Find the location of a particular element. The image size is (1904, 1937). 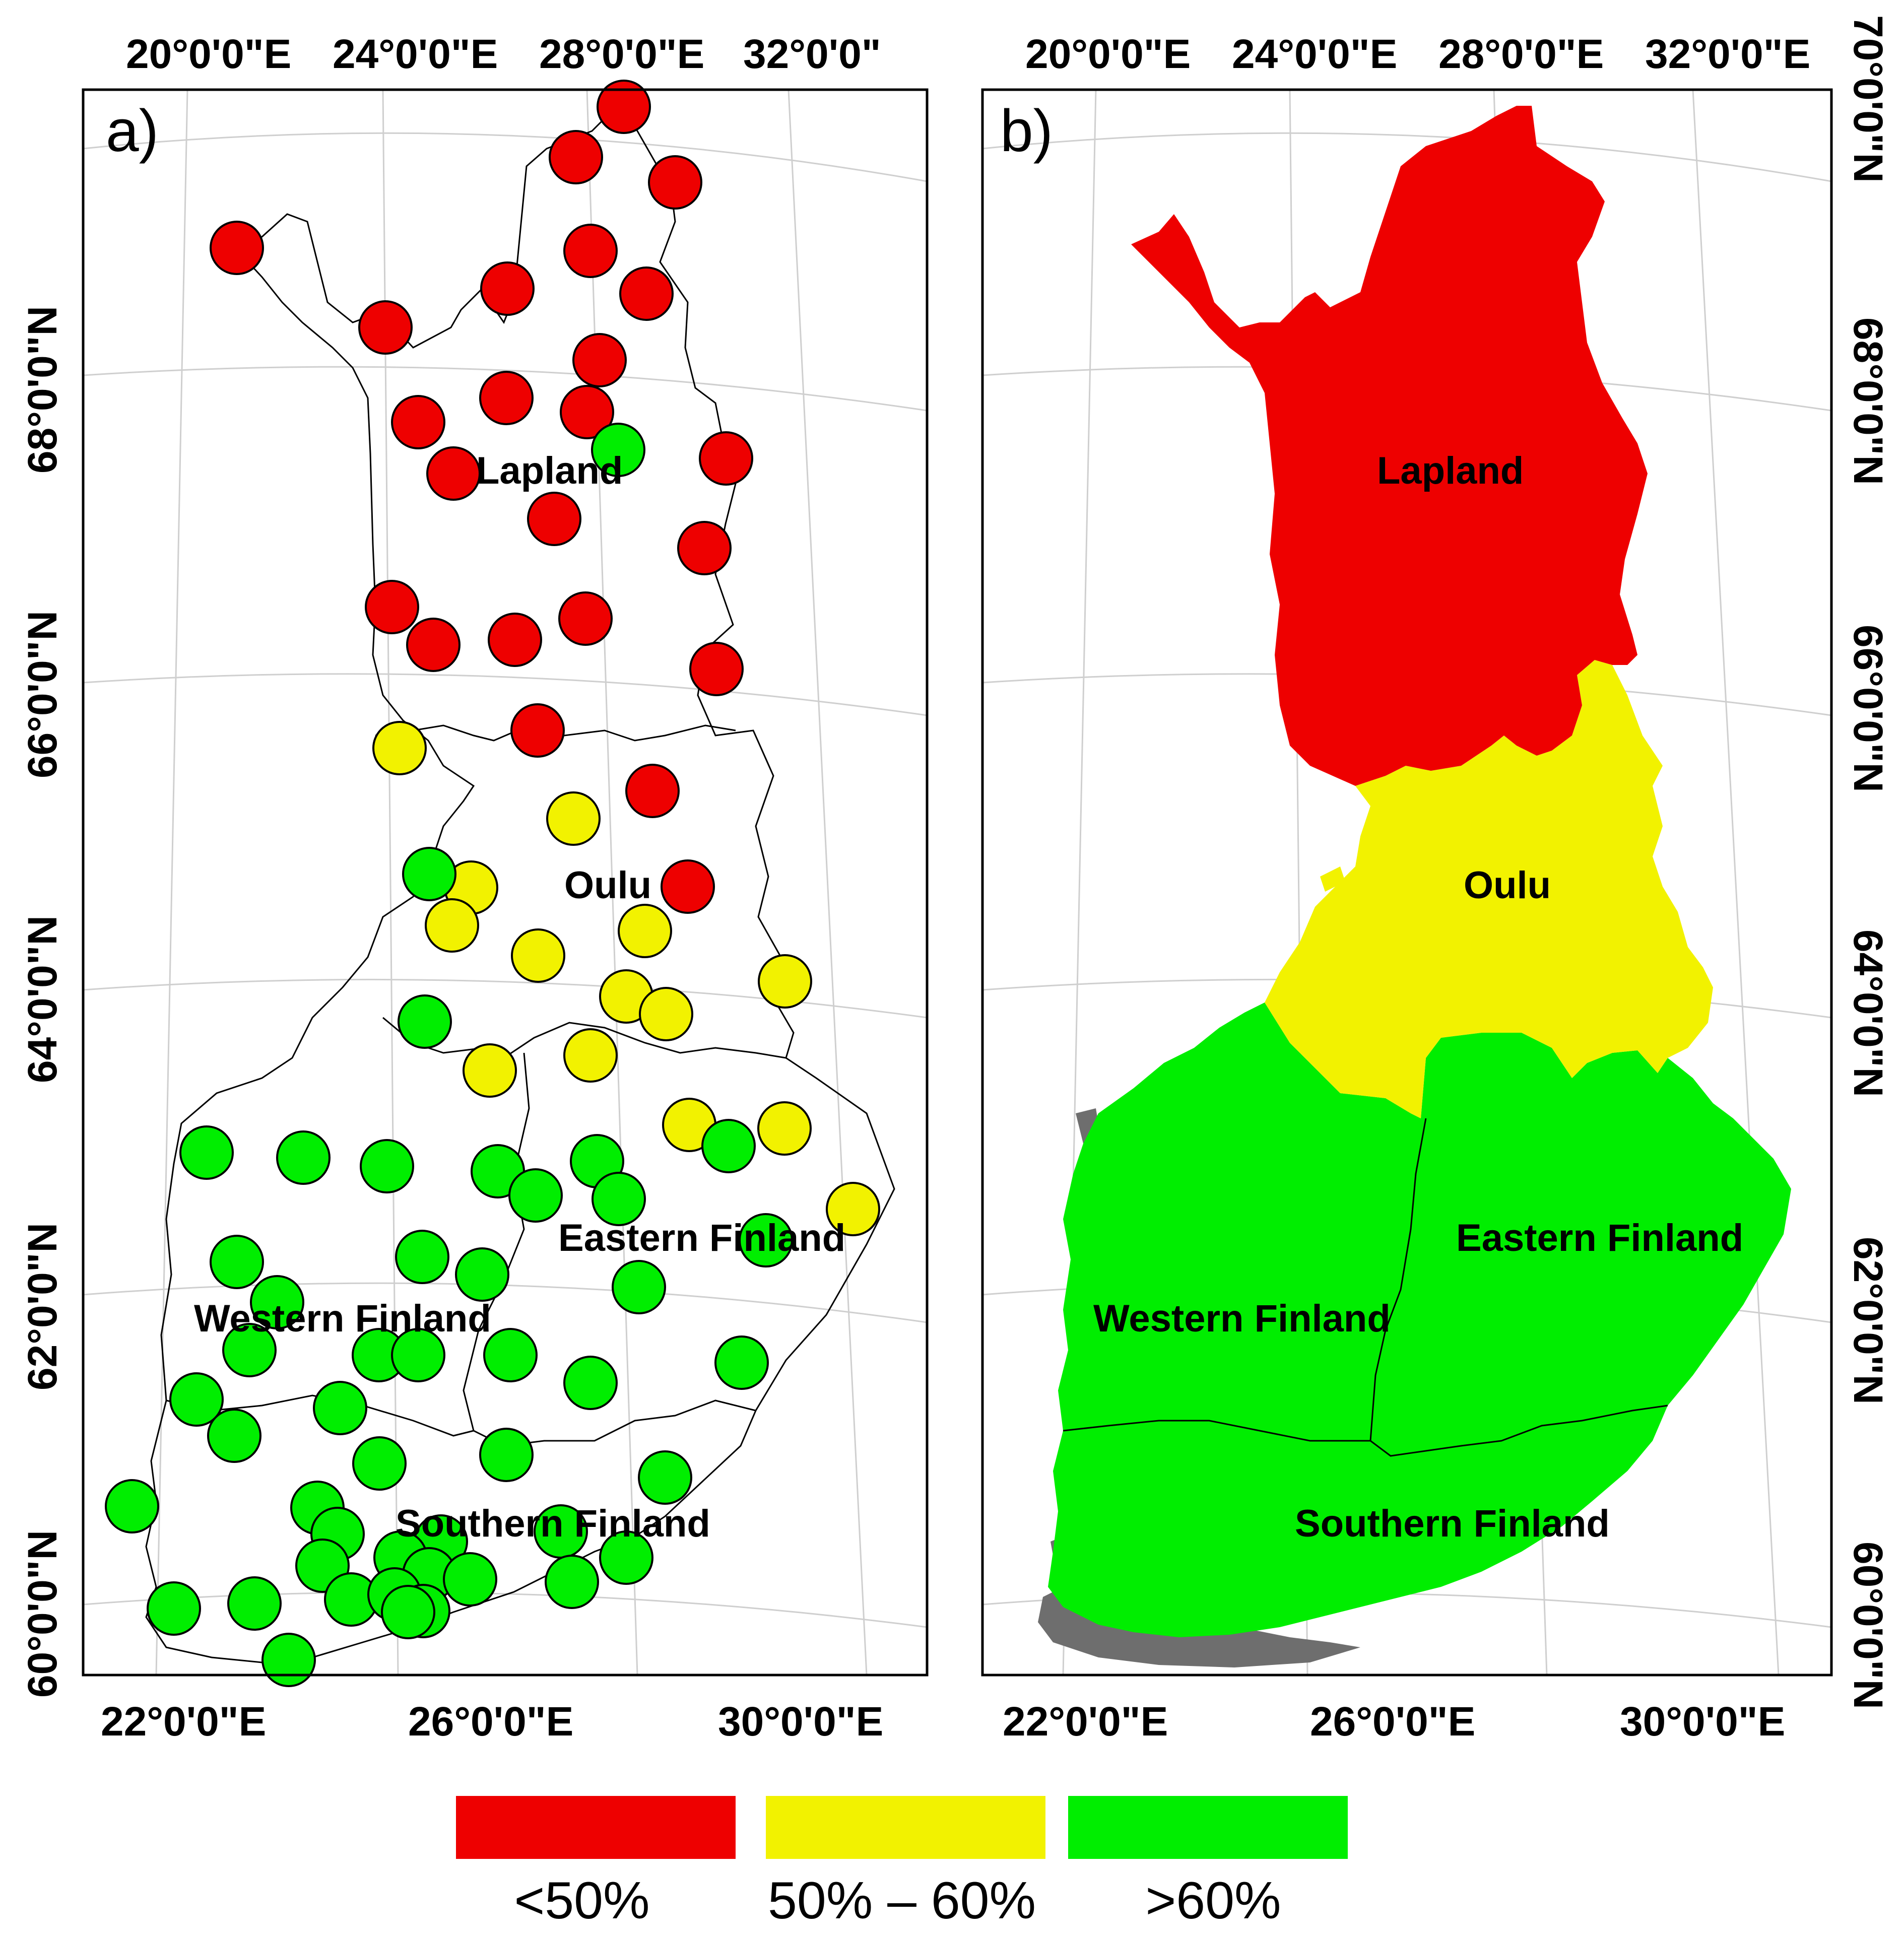

bottom-lon-labels-b: 22°0'0"E 26°0'0"E 30°0'0"E is located at coordinates (1394, 1722).